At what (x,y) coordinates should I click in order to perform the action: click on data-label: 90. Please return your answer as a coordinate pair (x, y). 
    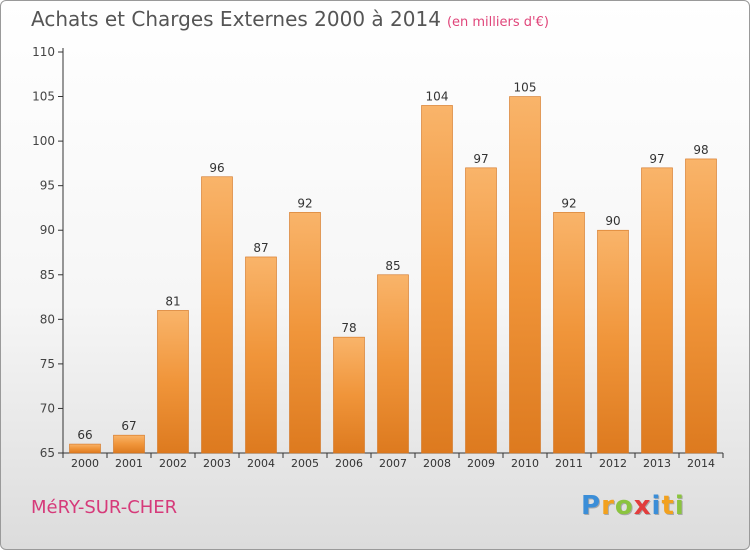
    Looking at the image, I should click on (612, 221).